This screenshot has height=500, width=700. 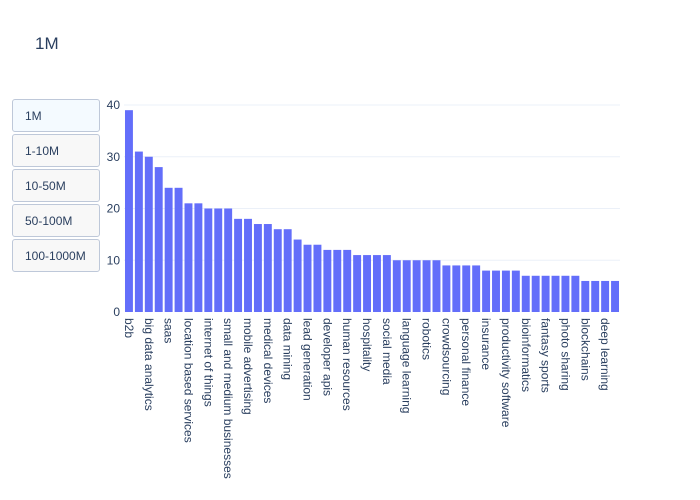 What do you see at coordinates (545, 293) in the screenshot?
I see `bar-fantasy-sports` at bounding box center [545, 293].